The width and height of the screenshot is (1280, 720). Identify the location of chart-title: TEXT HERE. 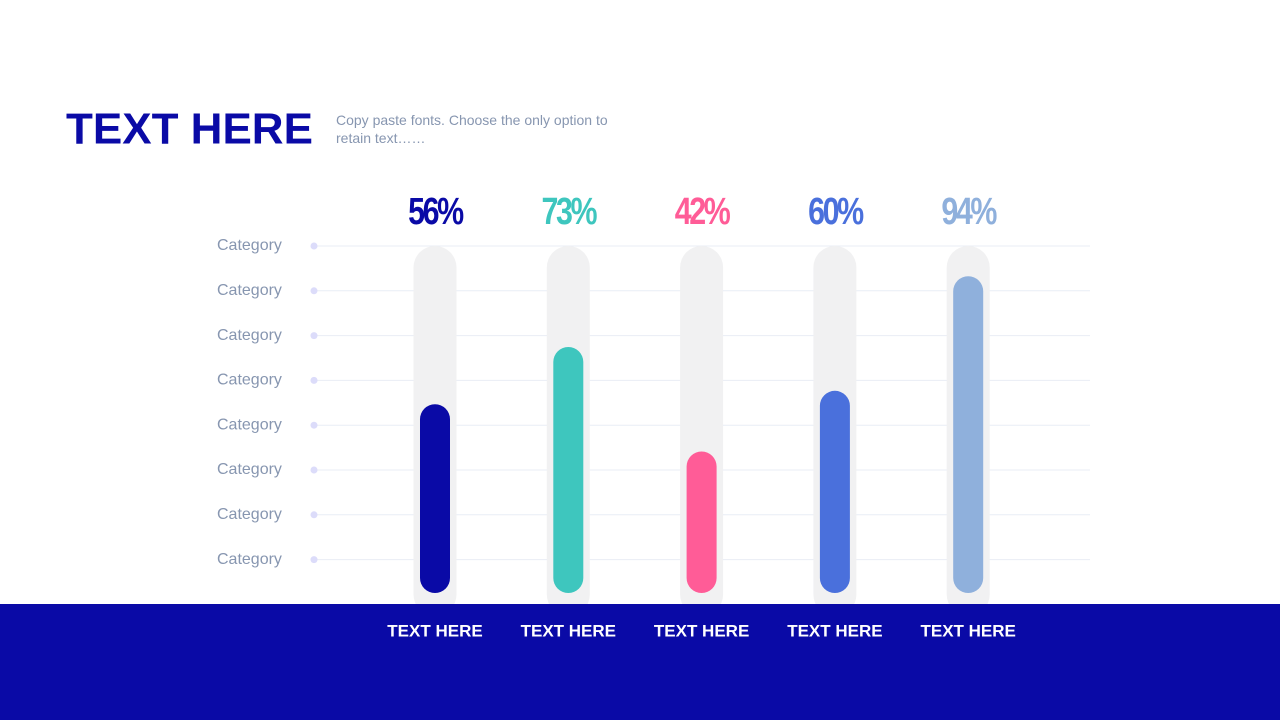
(189, 129).